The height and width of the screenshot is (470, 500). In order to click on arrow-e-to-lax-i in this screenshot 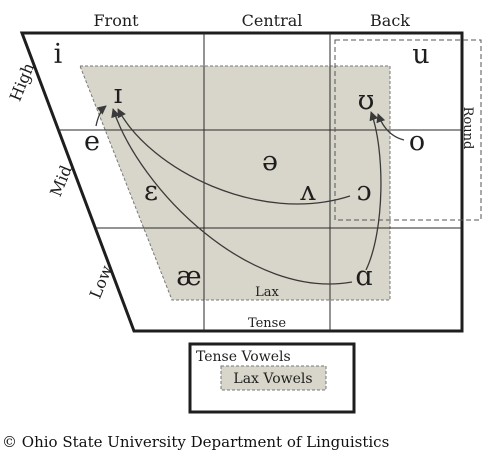, I will do `click(101, 116)`.